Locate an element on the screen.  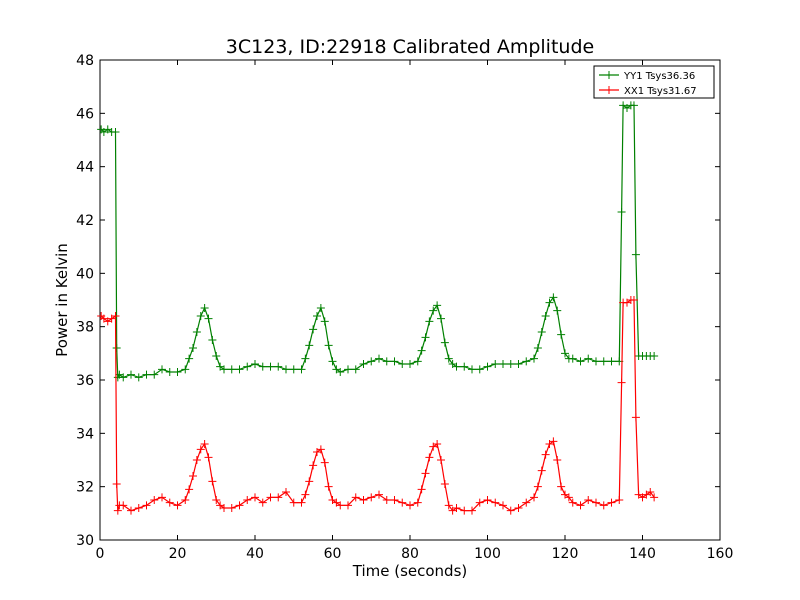
x-tick-label: 120 is located at coordinates (565, 554).